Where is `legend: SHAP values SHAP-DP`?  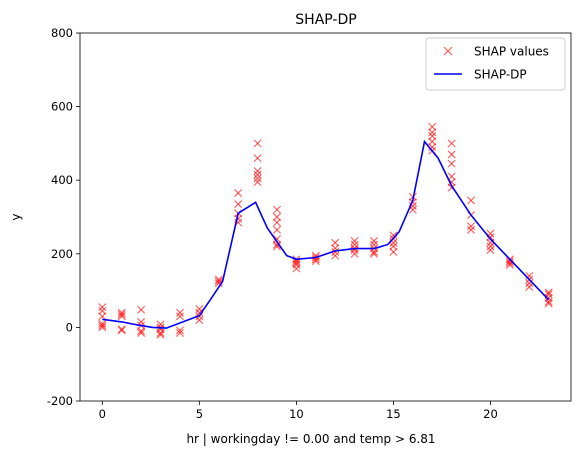 legend: SHAP values SHAP-DP is located at coordinates (495, 64).